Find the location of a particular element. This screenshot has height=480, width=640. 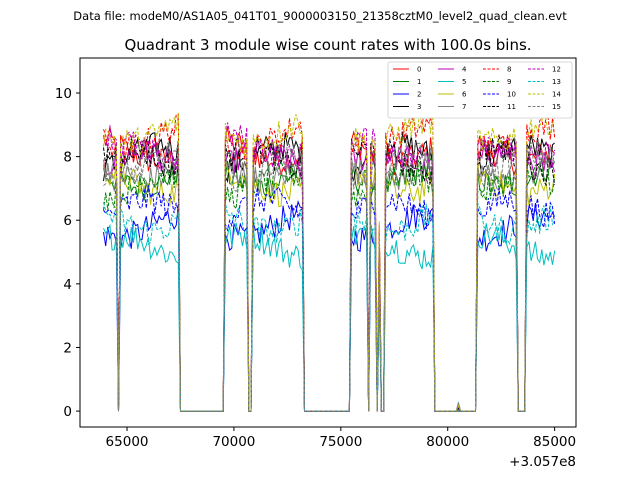

x-tick-label: 85000 is located at coordinates (554, 442).